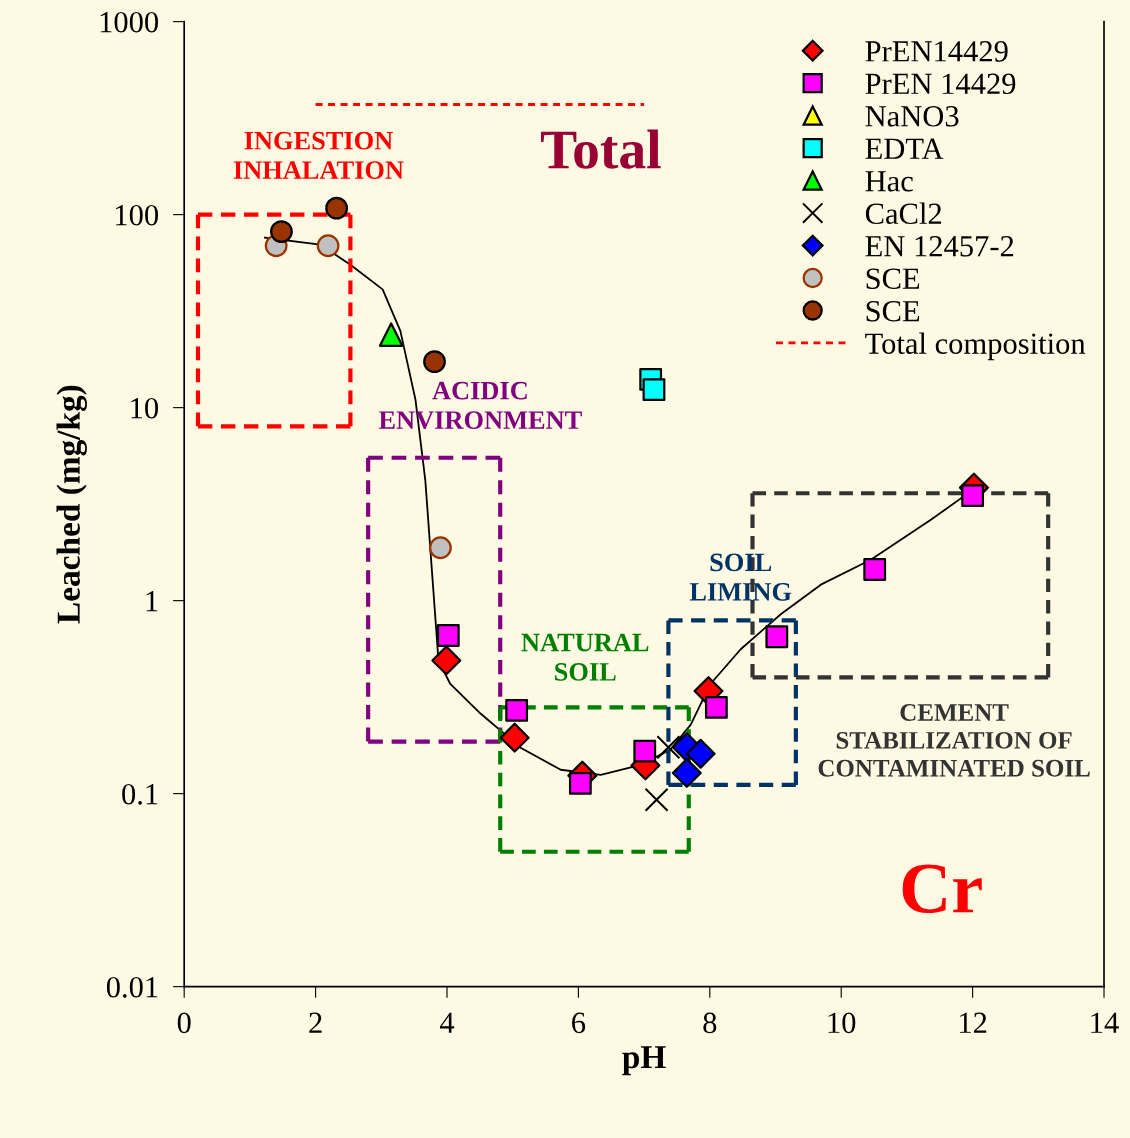 This screenshot has height=1138, width=1130. What do you see at coordinates (585, 657) in the screenshot?
I see `annotation: NATURAL SOIL` at bounding box center [585, 657].